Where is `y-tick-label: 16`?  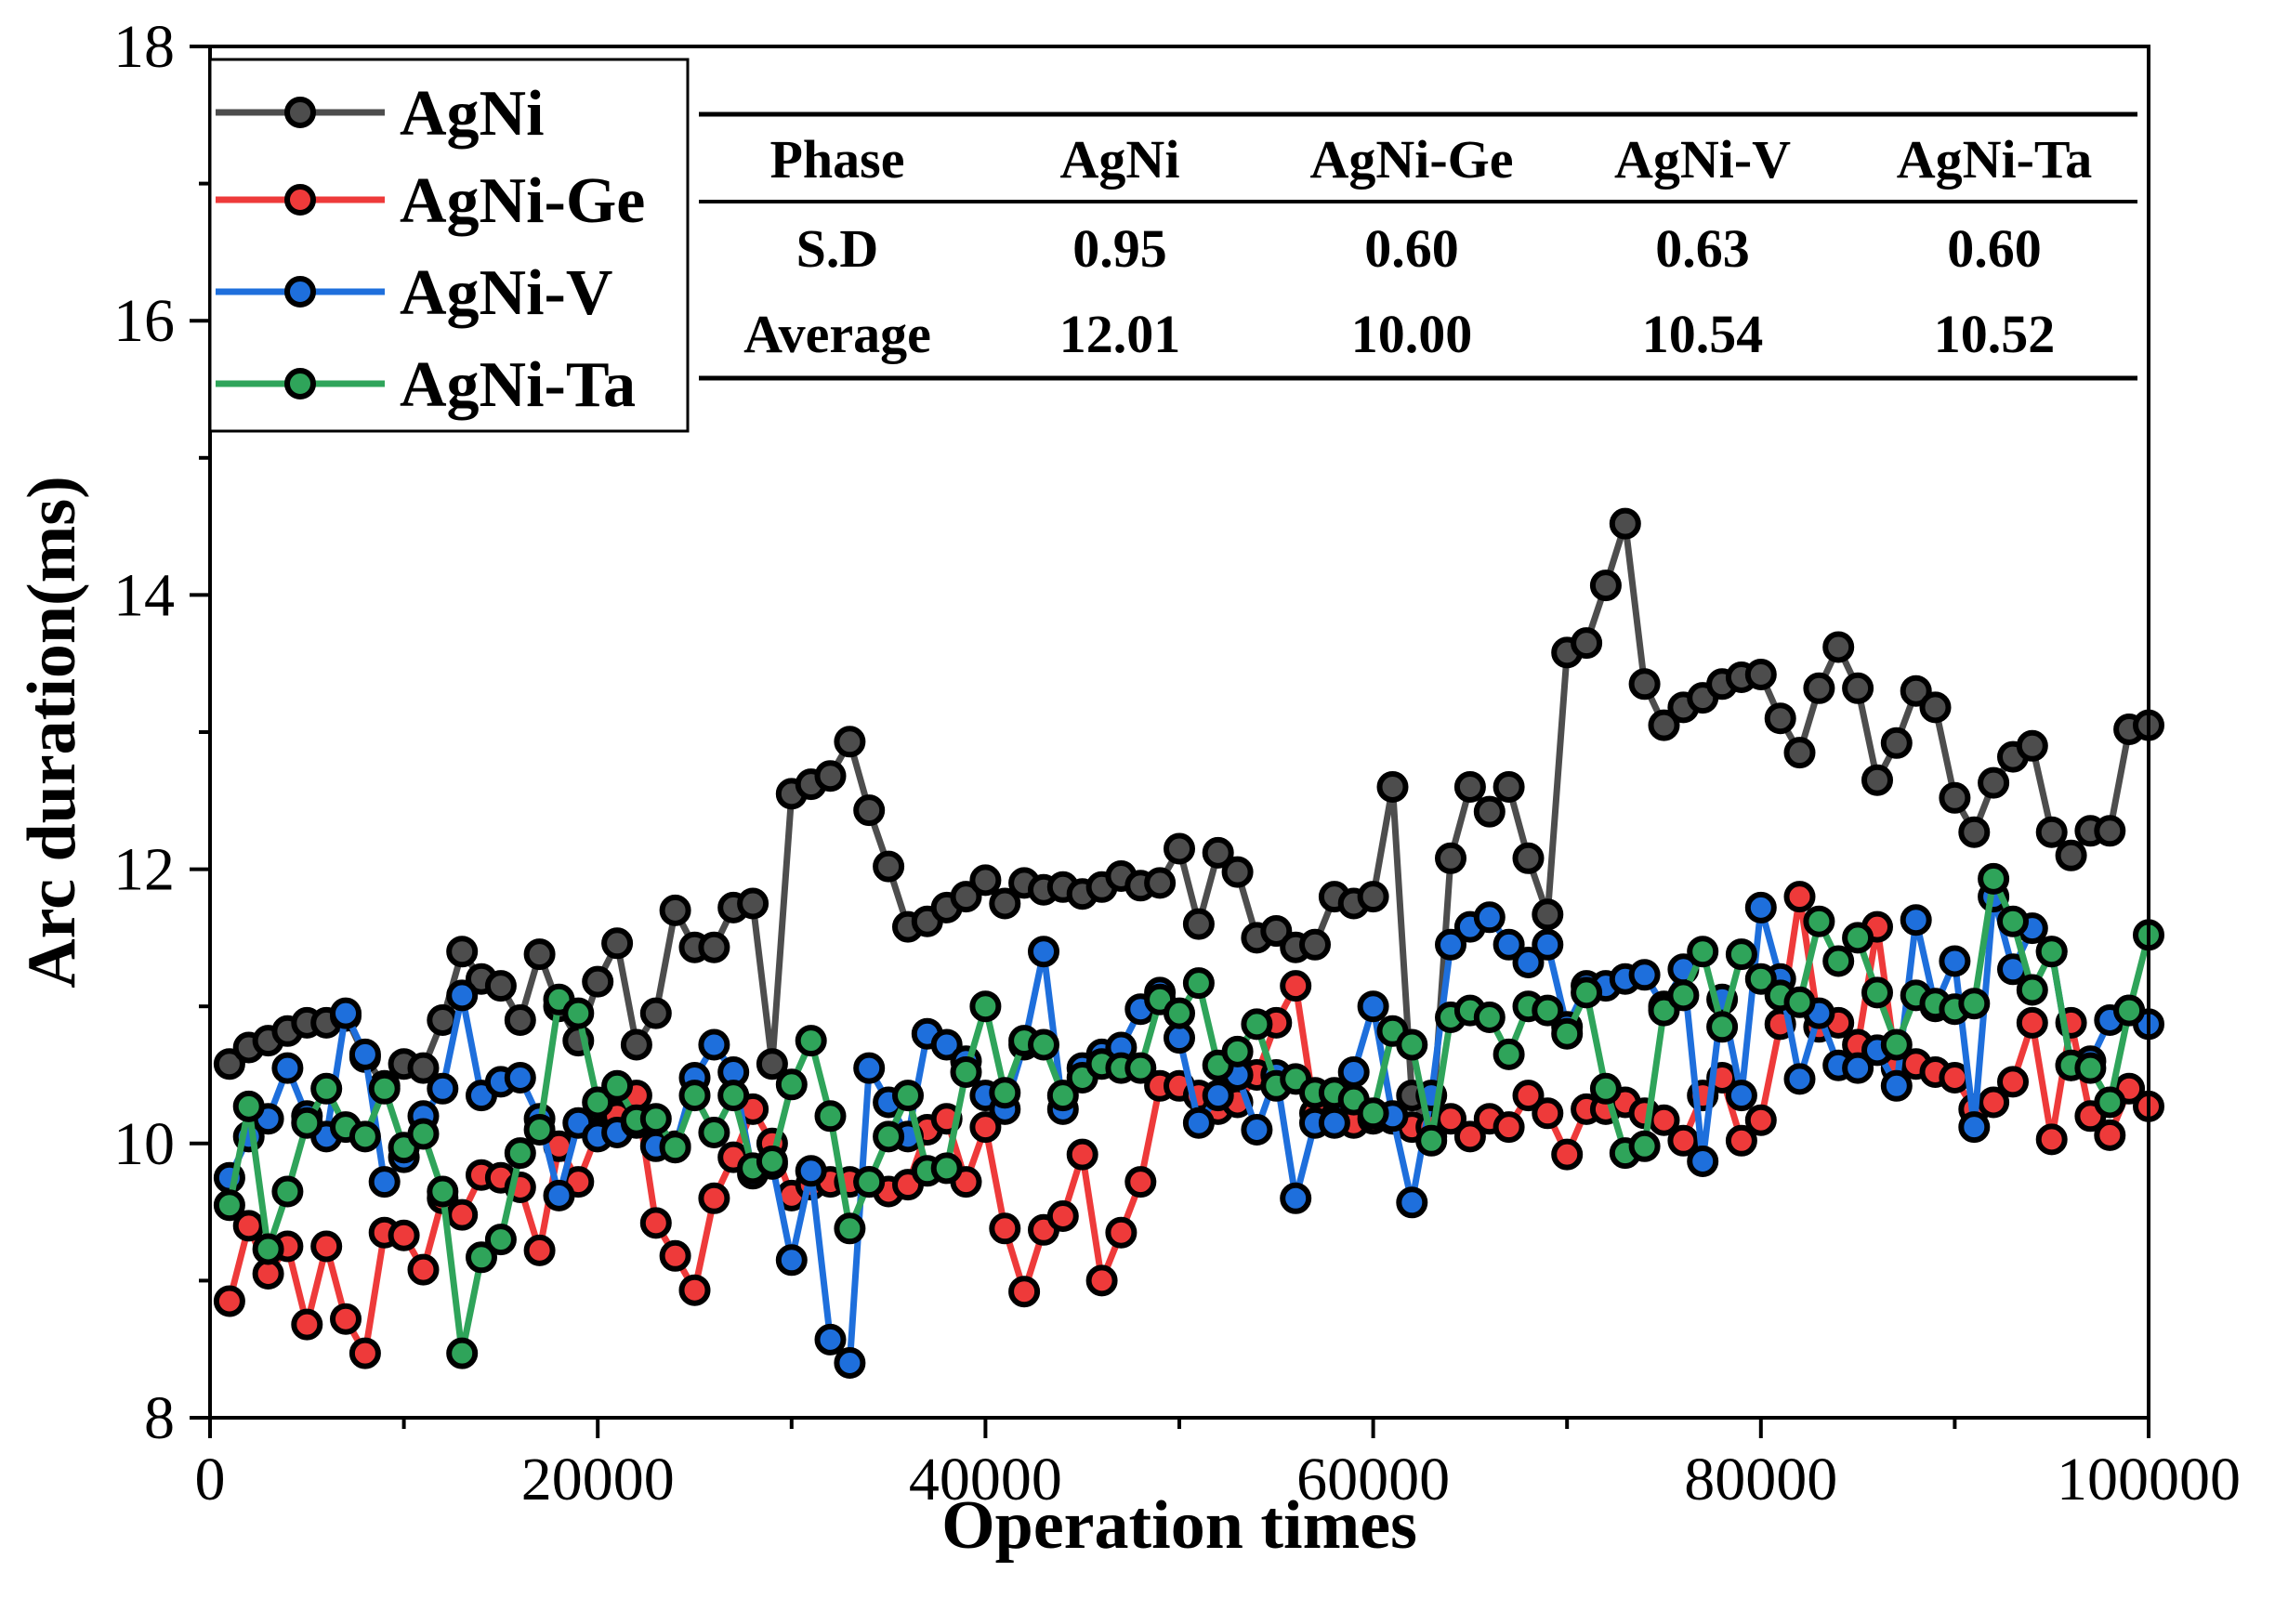 y-tick-label: 16 is located at coordinates (144, 321).